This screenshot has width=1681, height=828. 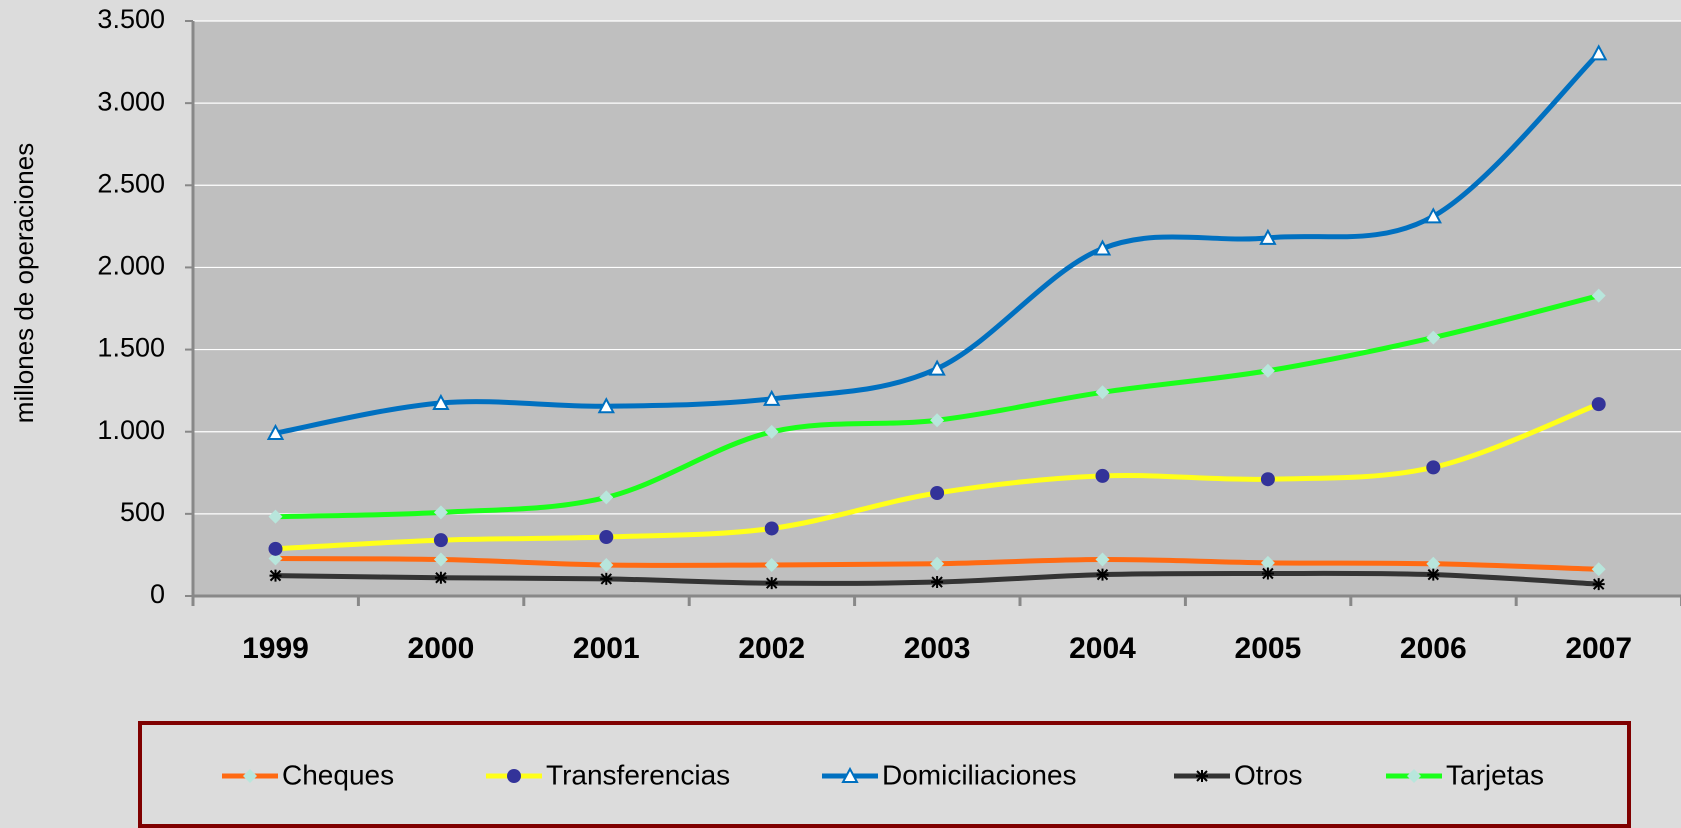 I want to click on x-tick-label: 2002, so click(x=771, y=648).